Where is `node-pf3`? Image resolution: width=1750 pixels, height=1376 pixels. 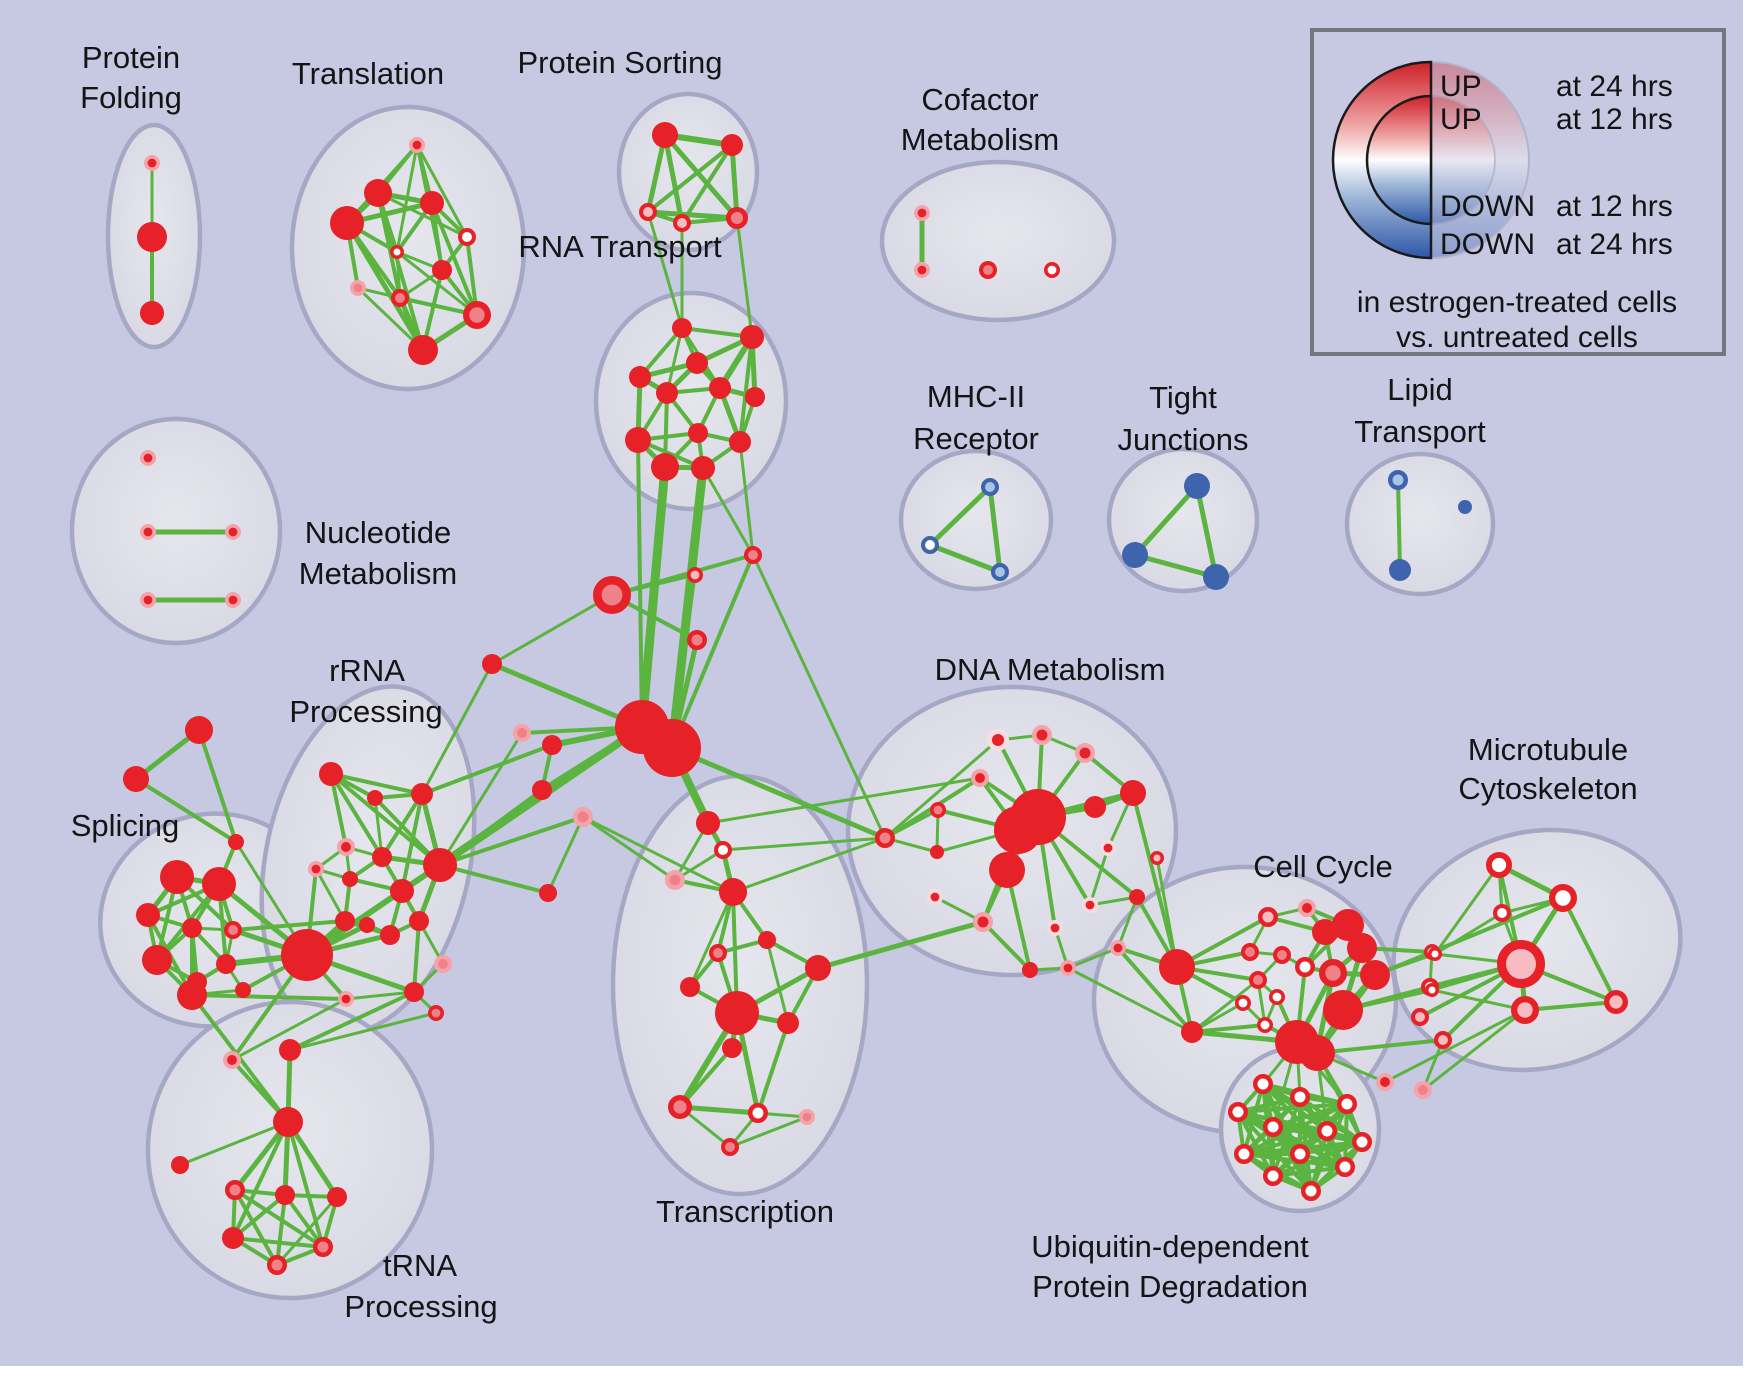
node-pf3 is located at coordinates (152, 313).